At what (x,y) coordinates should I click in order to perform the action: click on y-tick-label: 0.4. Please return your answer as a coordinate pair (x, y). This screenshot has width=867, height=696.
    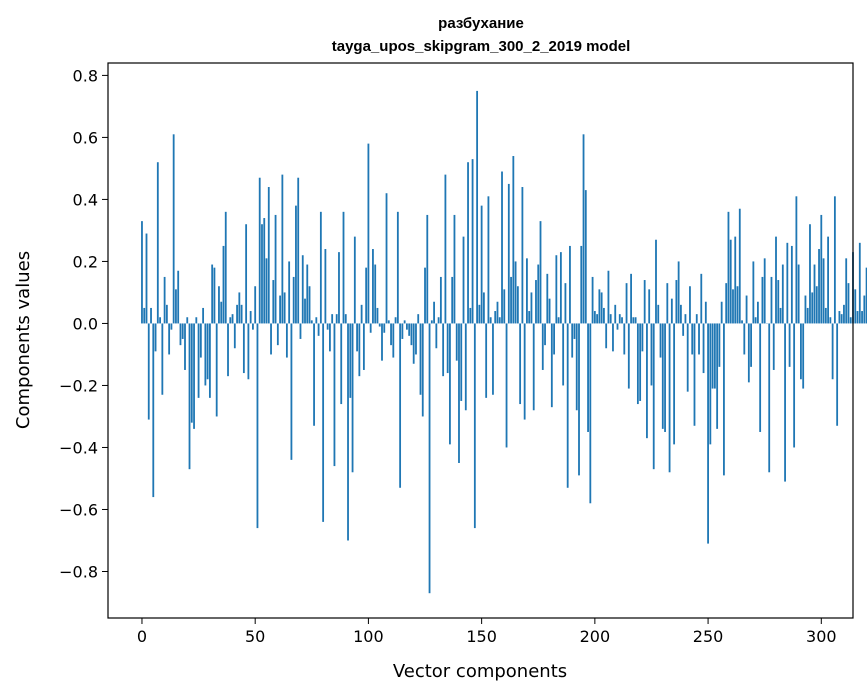
    Looking at the image, I should click on (85, 199).